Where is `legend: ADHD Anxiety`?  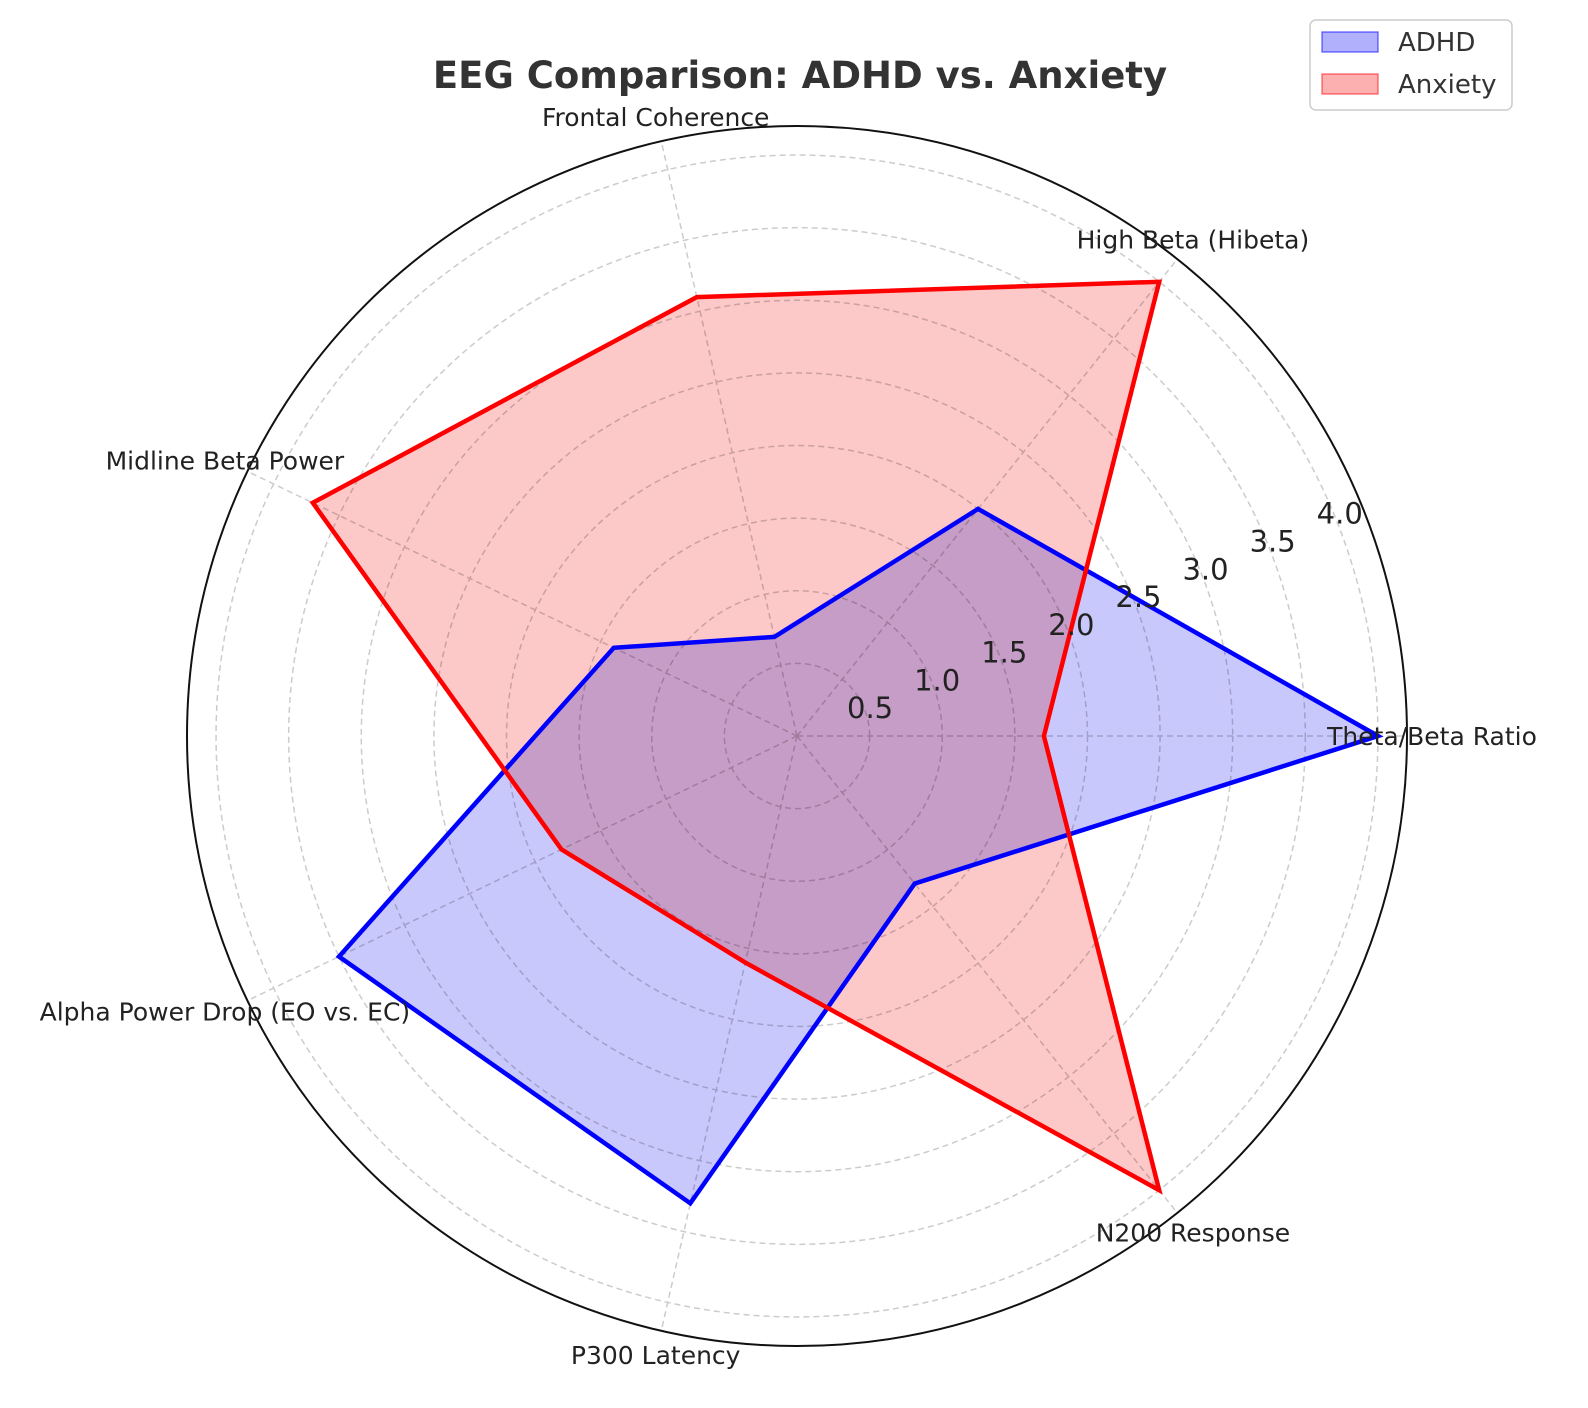 legend: ADHD Anxiety is located at coordinates (1411, 65).